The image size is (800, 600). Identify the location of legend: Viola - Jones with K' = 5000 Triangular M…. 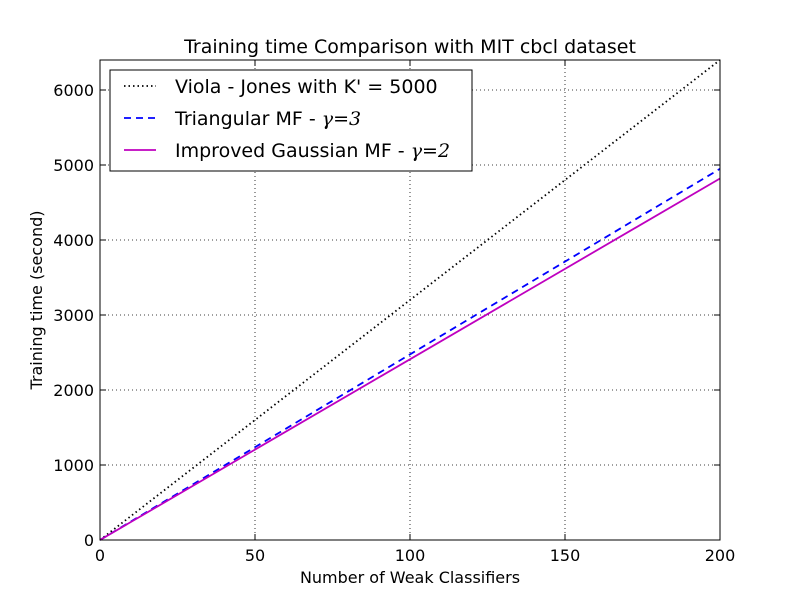
(291, 120).